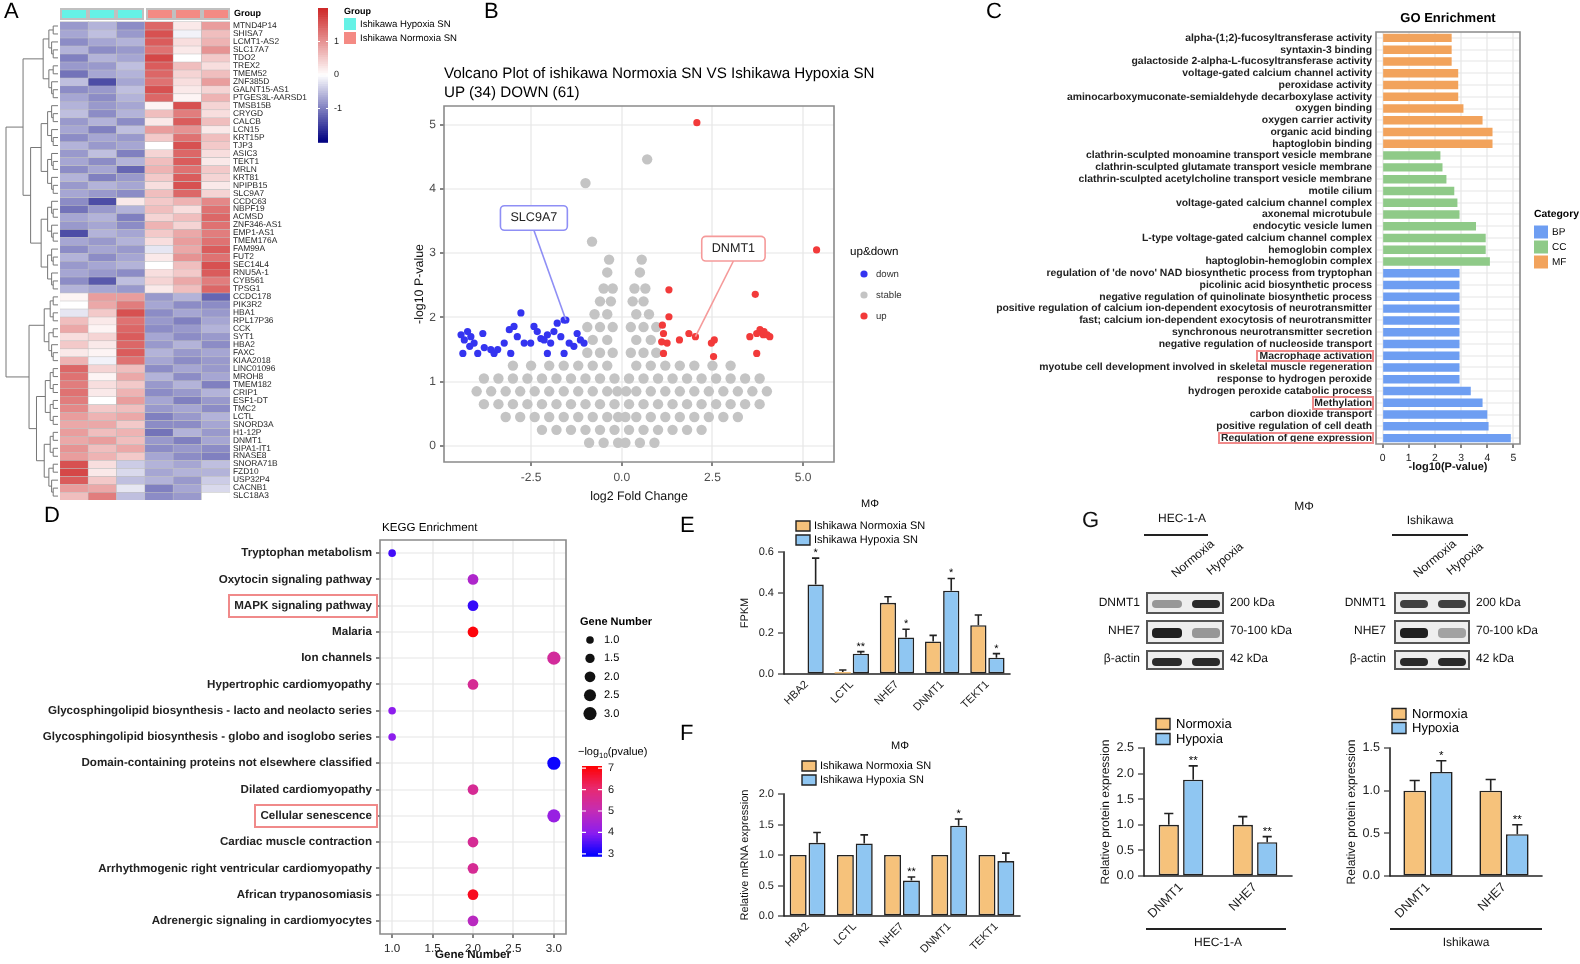  Describe the element at coordinates (12, 12) in the screenshot. I see `text: A` at that location.